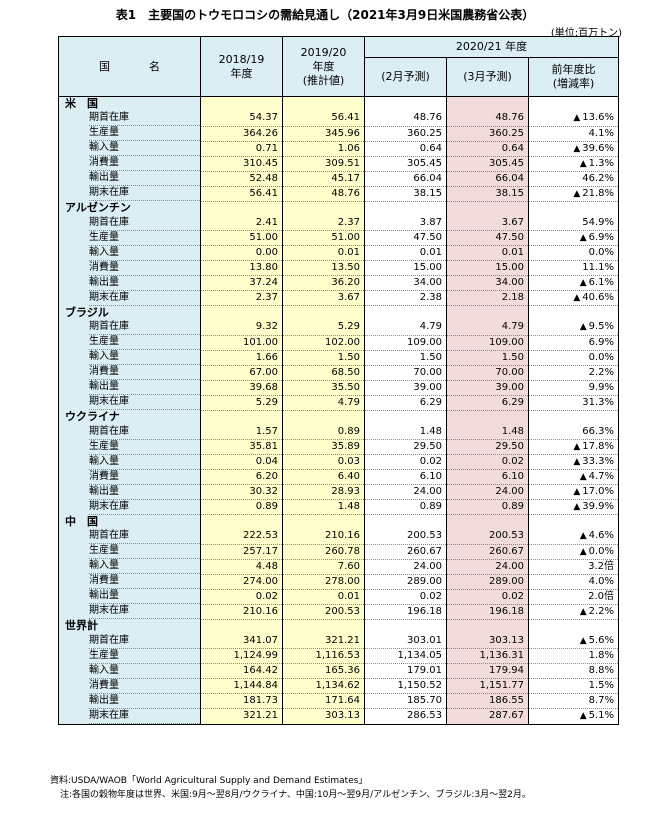 The width and height of the screenshot is (650, 819). I want to click on header-yoy-rate: (増減率), so click(573, 83).